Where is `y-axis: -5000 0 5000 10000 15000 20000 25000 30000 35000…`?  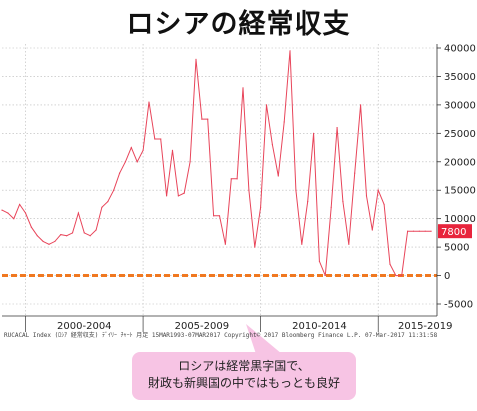
y-axis: -5000 0 5000 10000 15000 20000 25000 30000 35000… is located at coordinates (456, 180).